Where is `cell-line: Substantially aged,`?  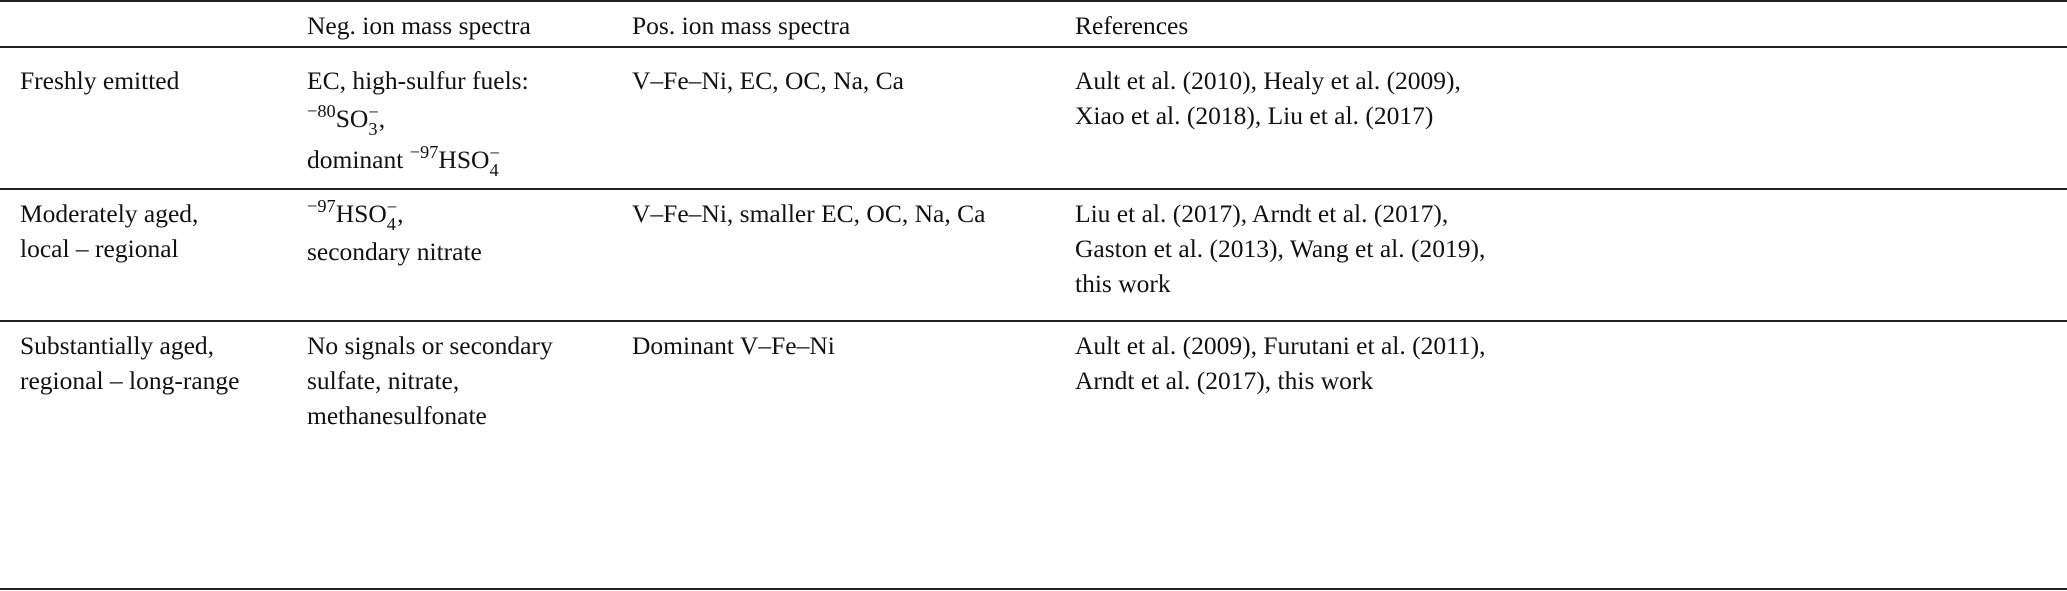 cell-line: Substantially aged, is located at coordinates (130, 345).